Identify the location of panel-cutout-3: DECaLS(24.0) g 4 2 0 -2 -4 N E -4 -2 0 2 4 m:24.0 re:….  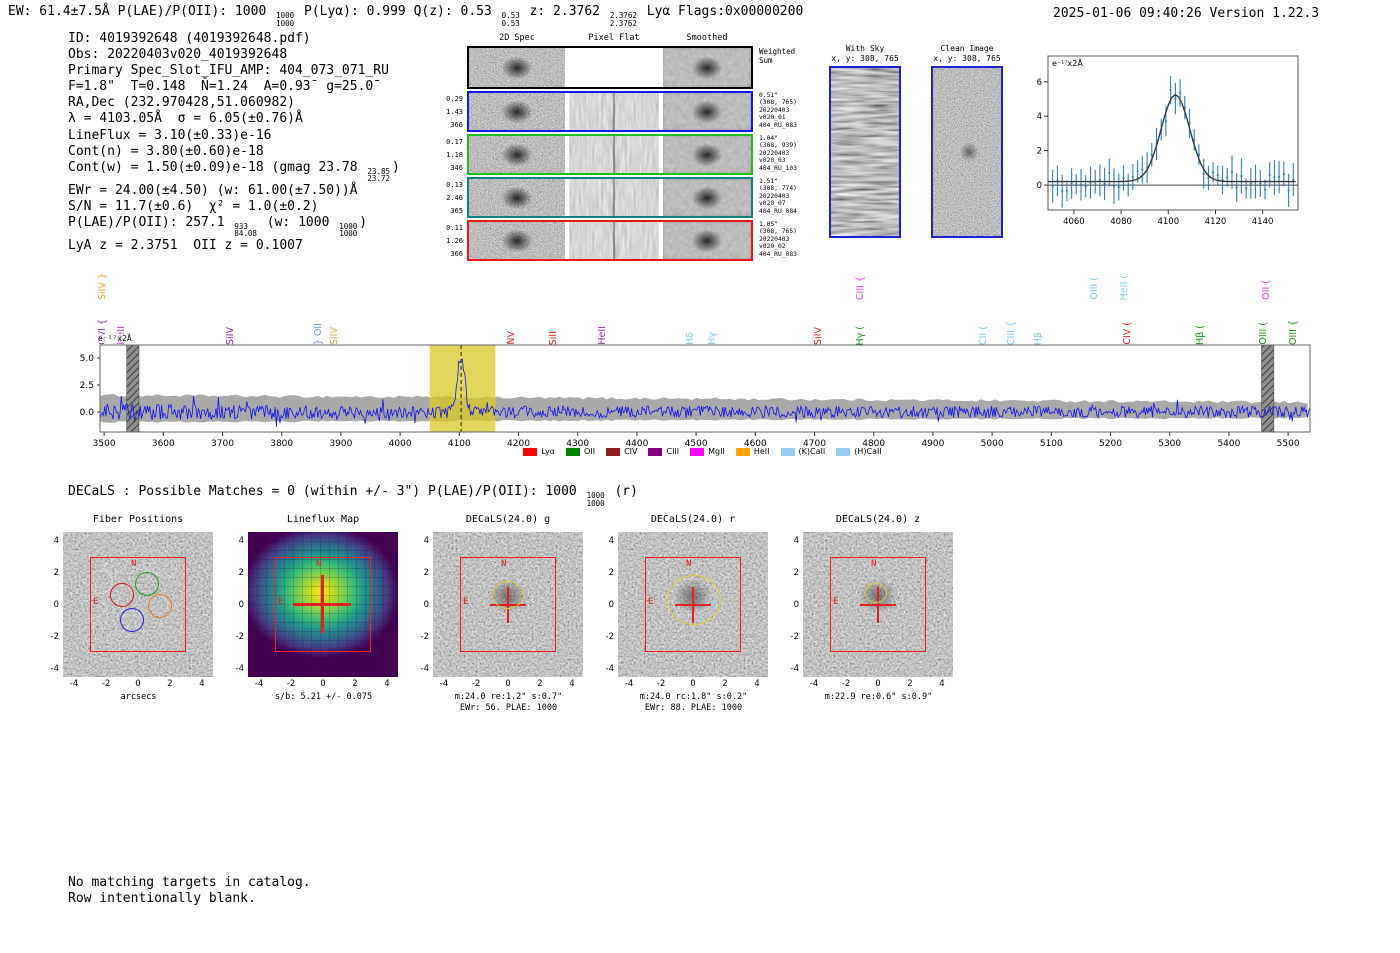
(505, 617).